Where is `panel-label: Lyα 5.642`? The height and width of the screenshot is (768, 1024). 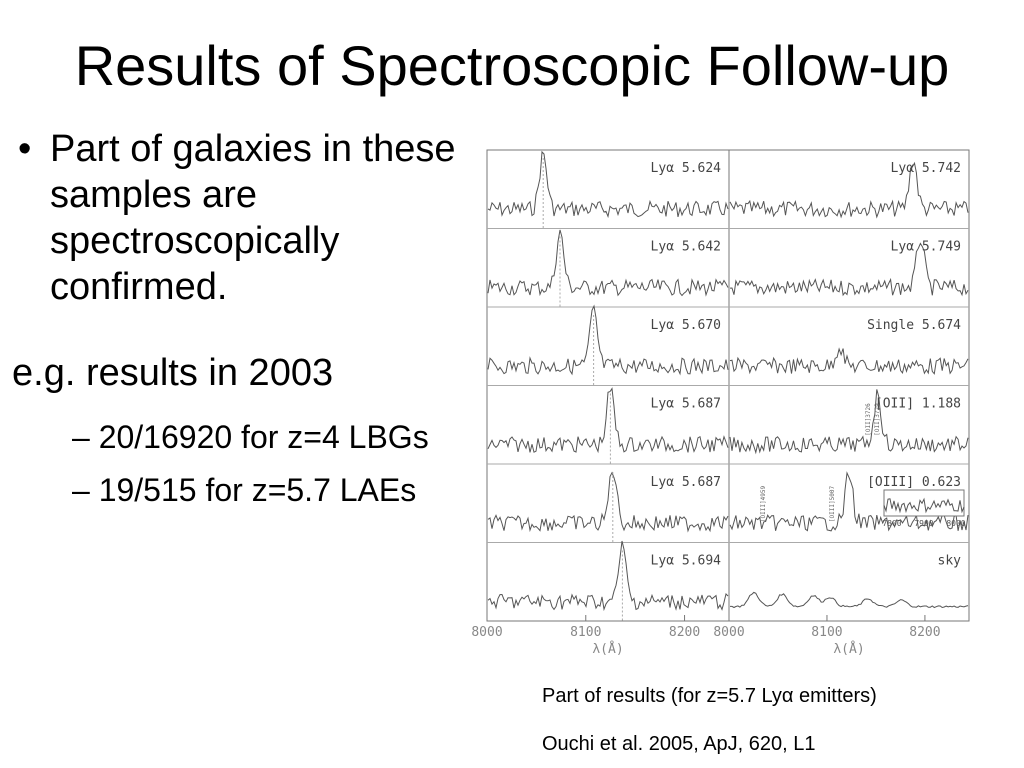 panel-label: Lyα 5.642 is located at coordinates (686, 247).